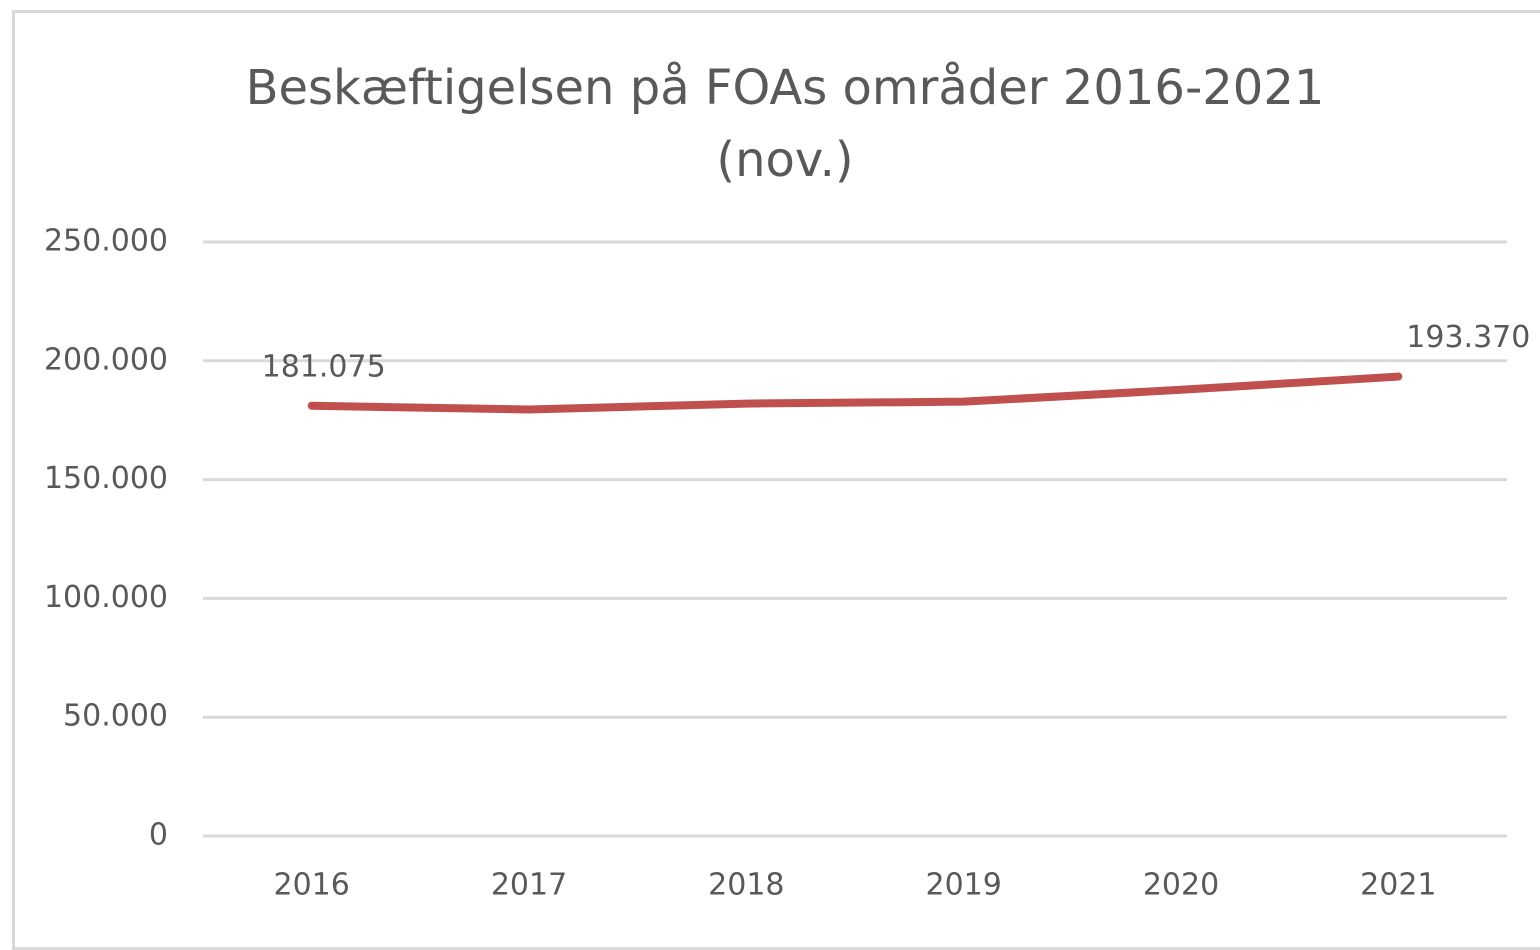  Describe the element at coordinates (311, 885) in the screenshot. I see `x-tick-label: 2016` at that location.